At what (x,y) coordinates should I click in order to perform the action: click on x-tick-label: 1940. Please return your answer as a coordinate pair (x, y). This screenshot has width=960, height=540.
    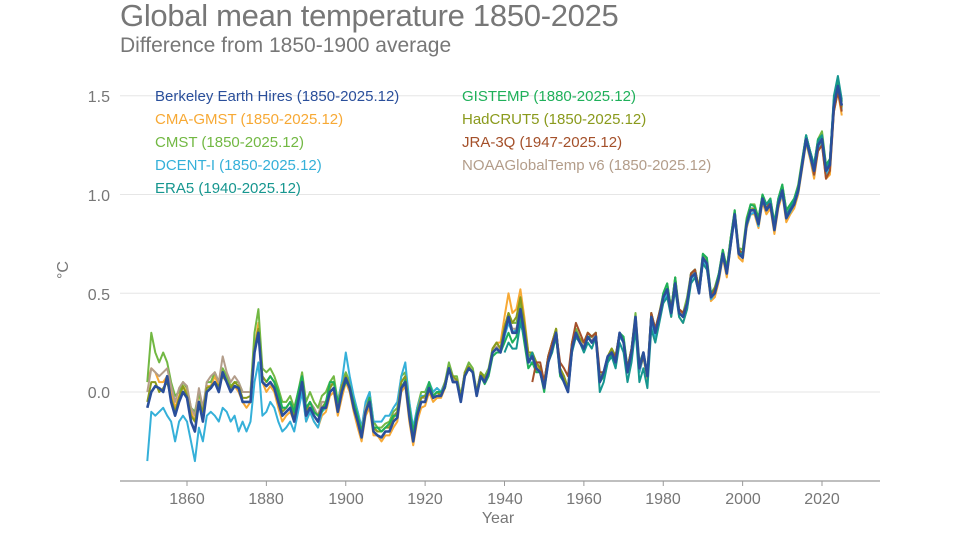
    Looking at the image, I should click on (505, 499).